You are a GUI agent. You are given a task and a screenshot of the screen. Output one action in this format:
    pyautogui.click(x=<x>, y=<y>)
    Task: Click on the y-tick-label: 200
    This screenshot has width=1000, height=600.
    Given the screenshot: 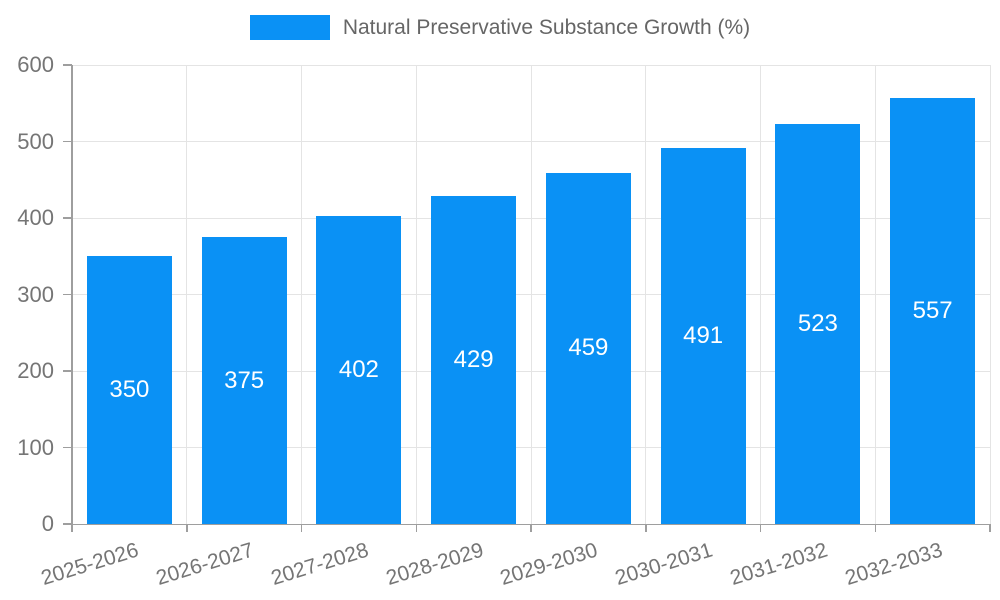 What is the action you would take?
    pyautogui.click(x=35, y=370)
    